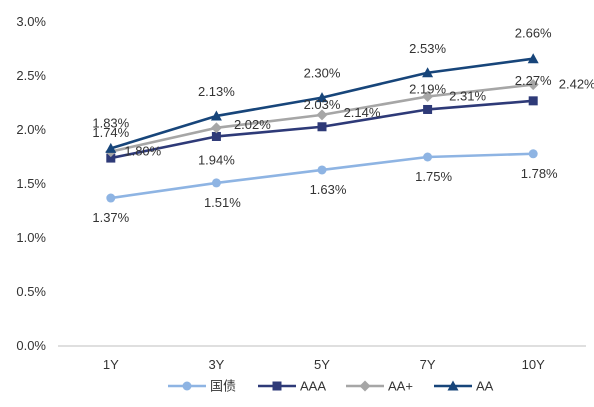 This screenshot has height=407, width=594. Describe the element at coordinates (31, 75) in the screenshot. I see `y-tick-label: 2.5%` at that location.